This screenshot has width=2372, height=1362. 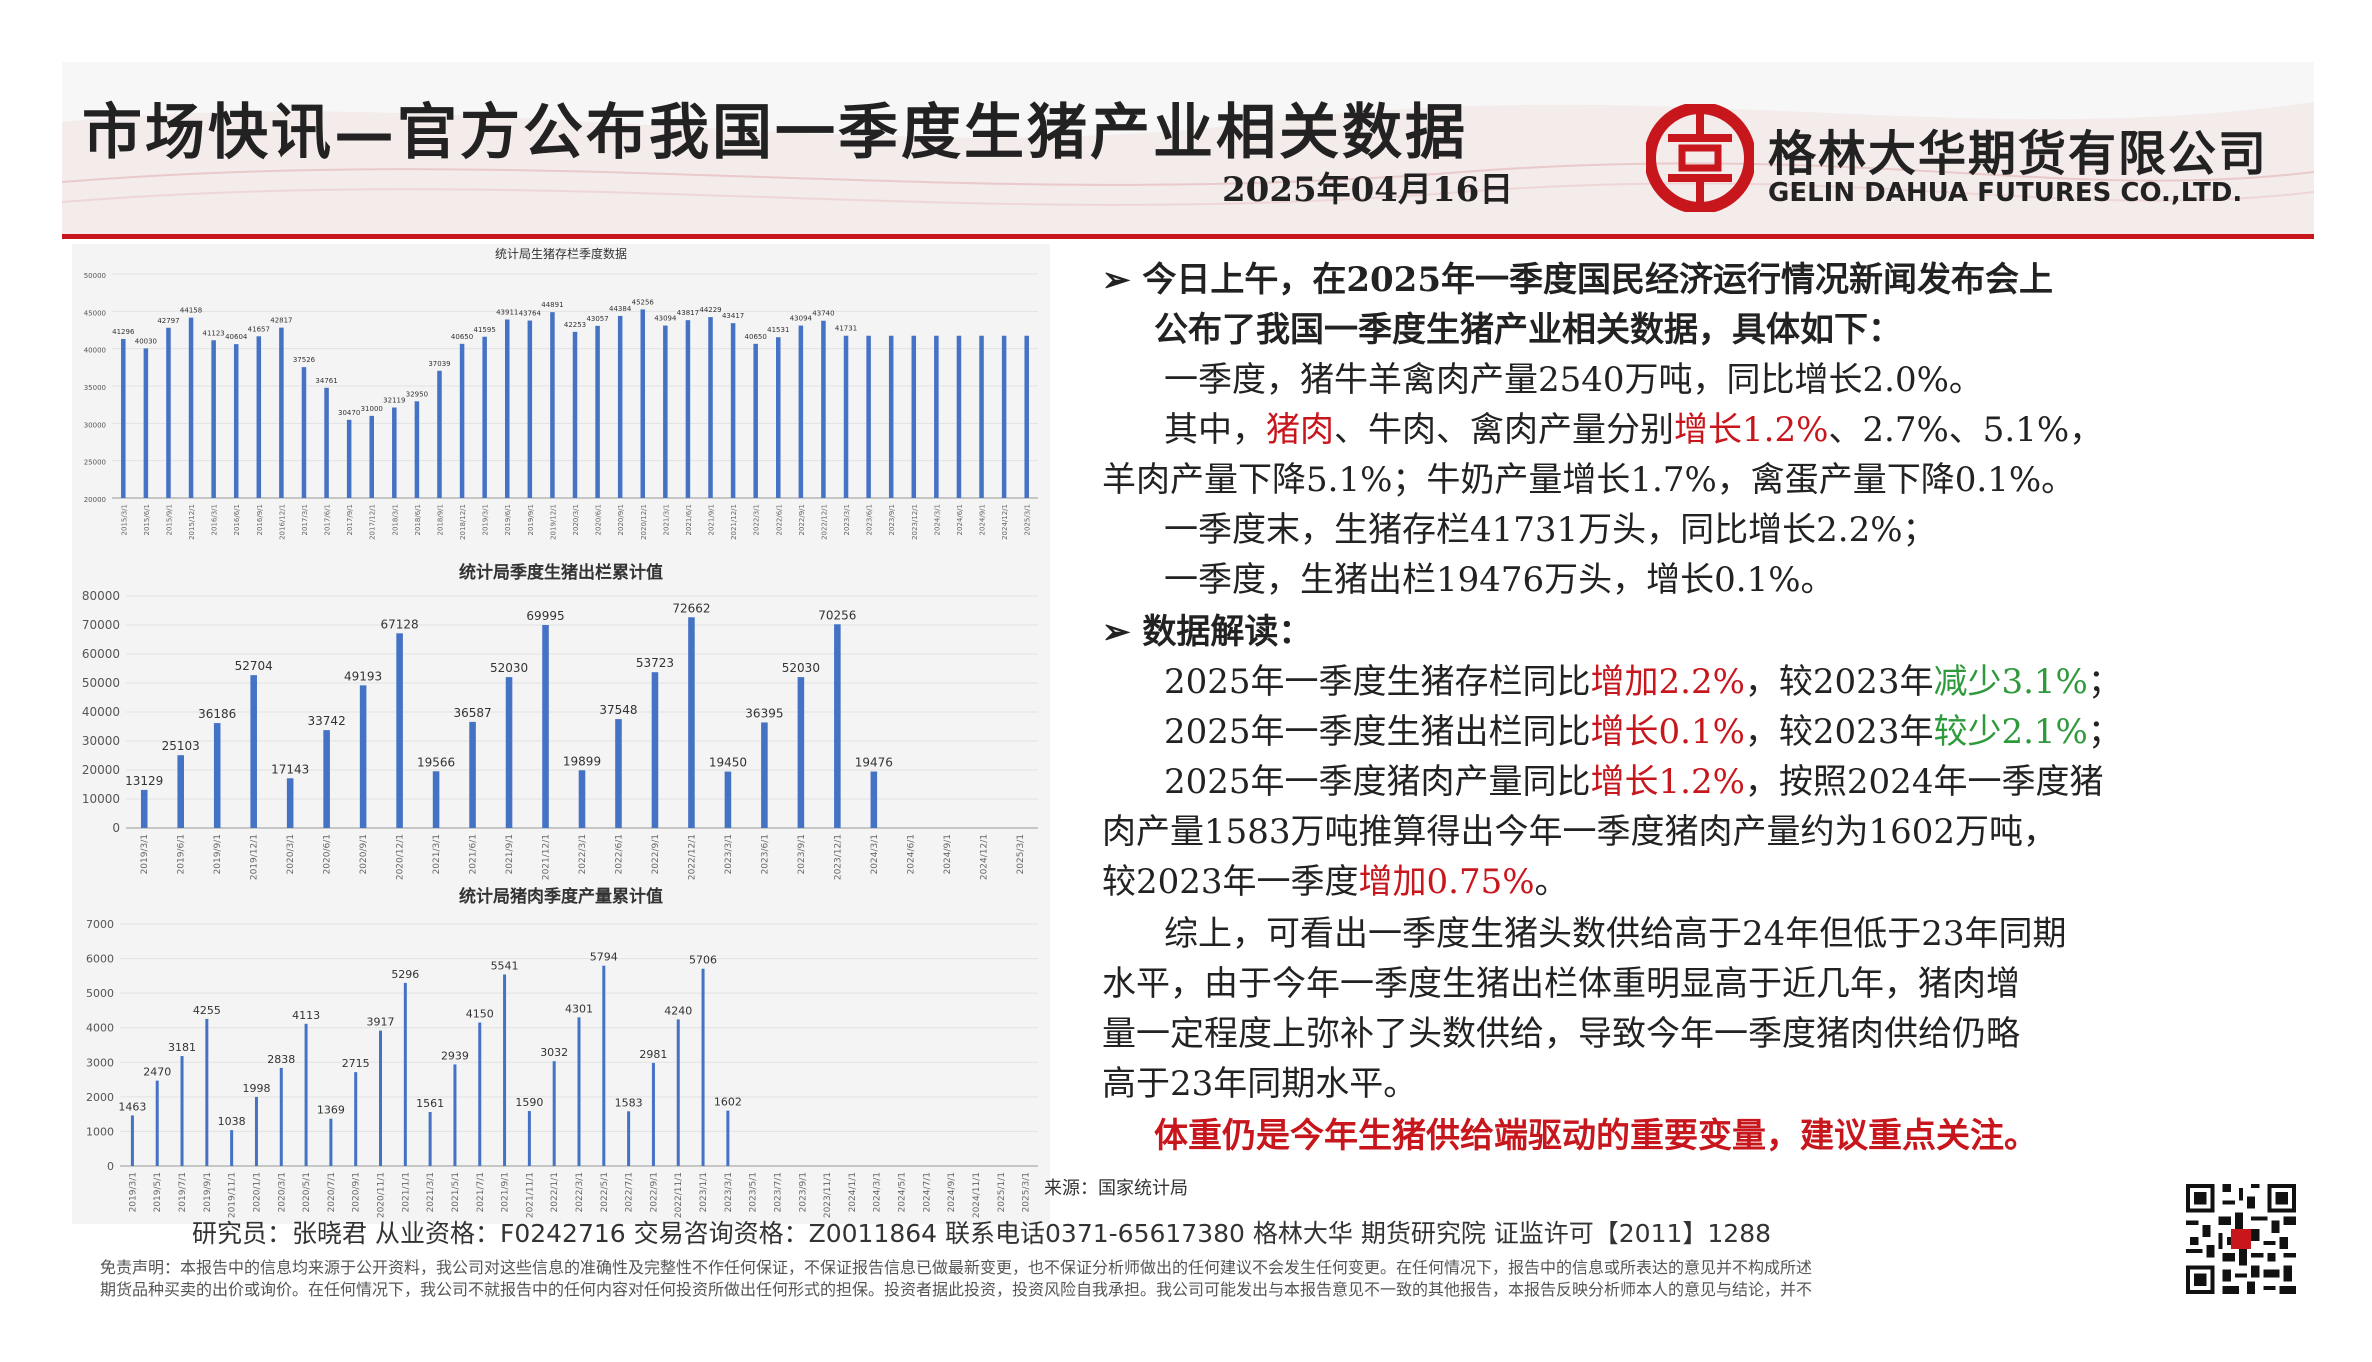 I want to click on x-tick-label: 2020/11/1, so click(x=382, y=1195).